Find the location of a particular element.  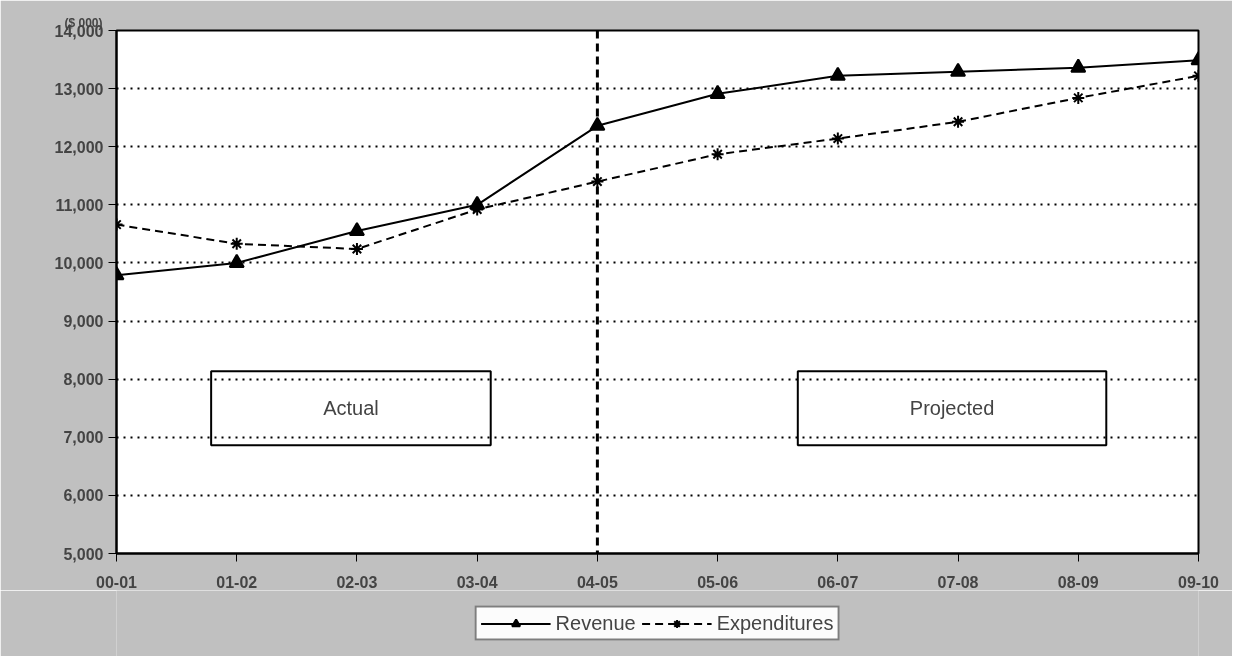

x-tick-label: 09-10 is located at coordinates (1199, 582).